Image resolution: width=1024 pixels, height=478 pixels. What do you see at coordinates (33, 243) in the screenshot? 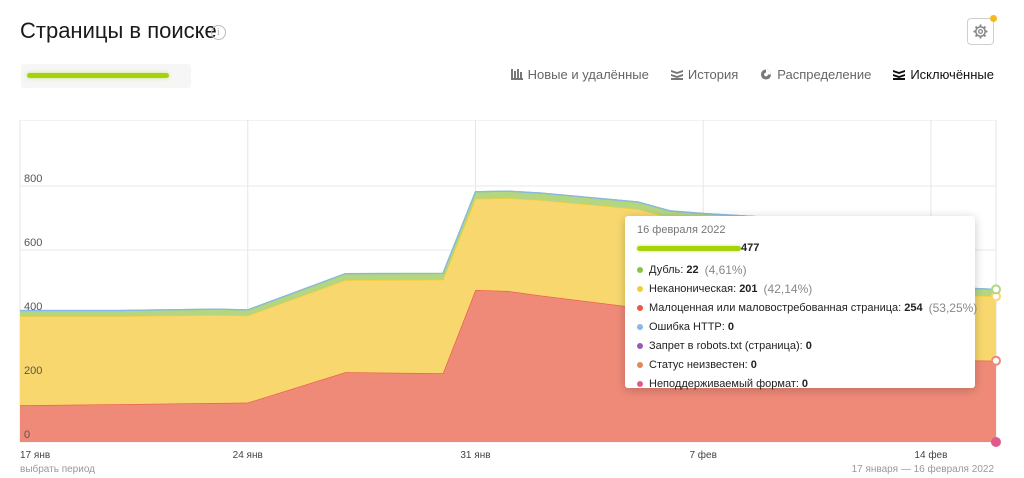
I see `y-tick-label: 600` at bounding box center [33, 243].